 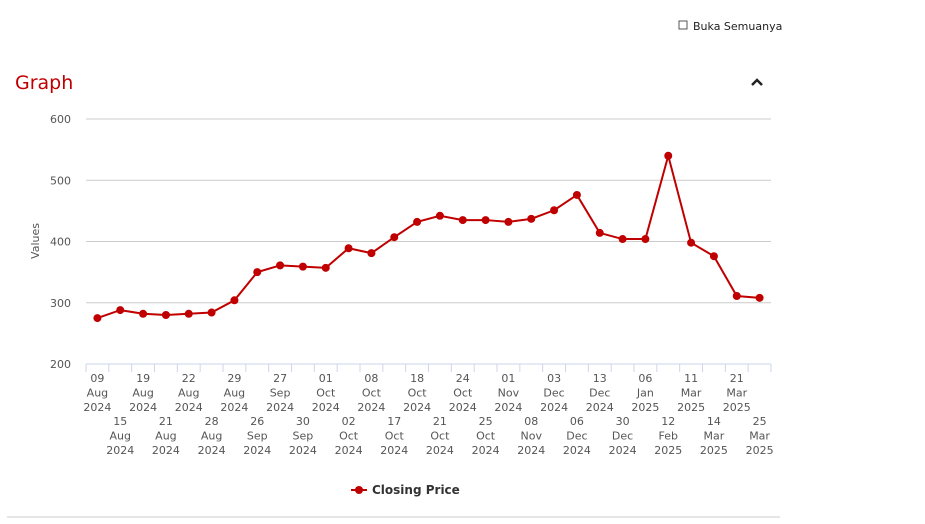 I want to click on x-tick-label: 08 Nov 2024, so click(x=531, y=436).